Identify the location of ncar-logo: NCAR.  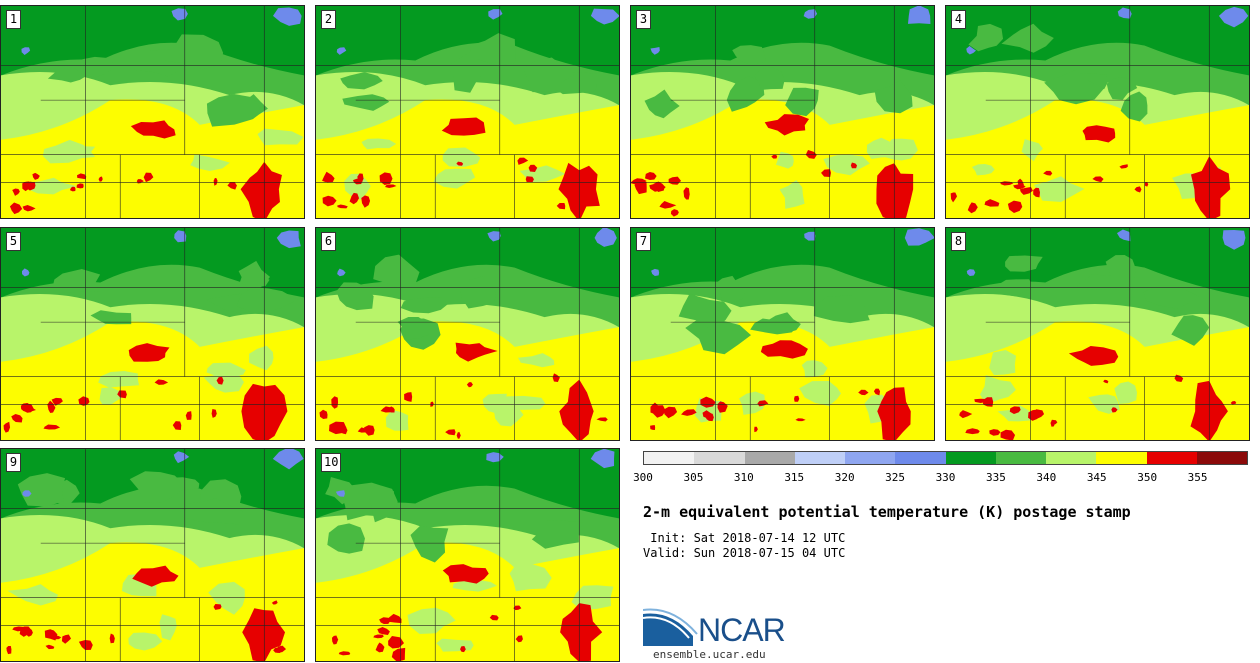
(717, 627).